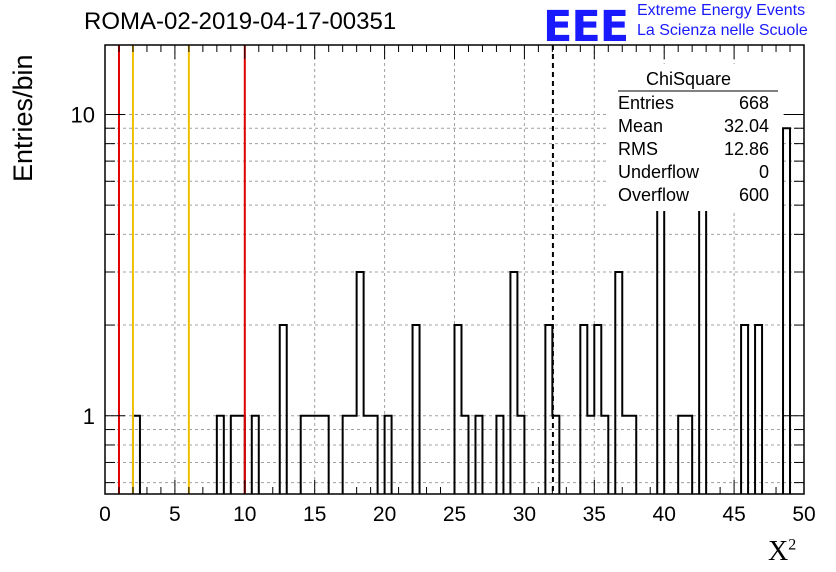 This screenshot has height=572, width=836. I want to click on x-tick-label: 10, so click(244, 514).